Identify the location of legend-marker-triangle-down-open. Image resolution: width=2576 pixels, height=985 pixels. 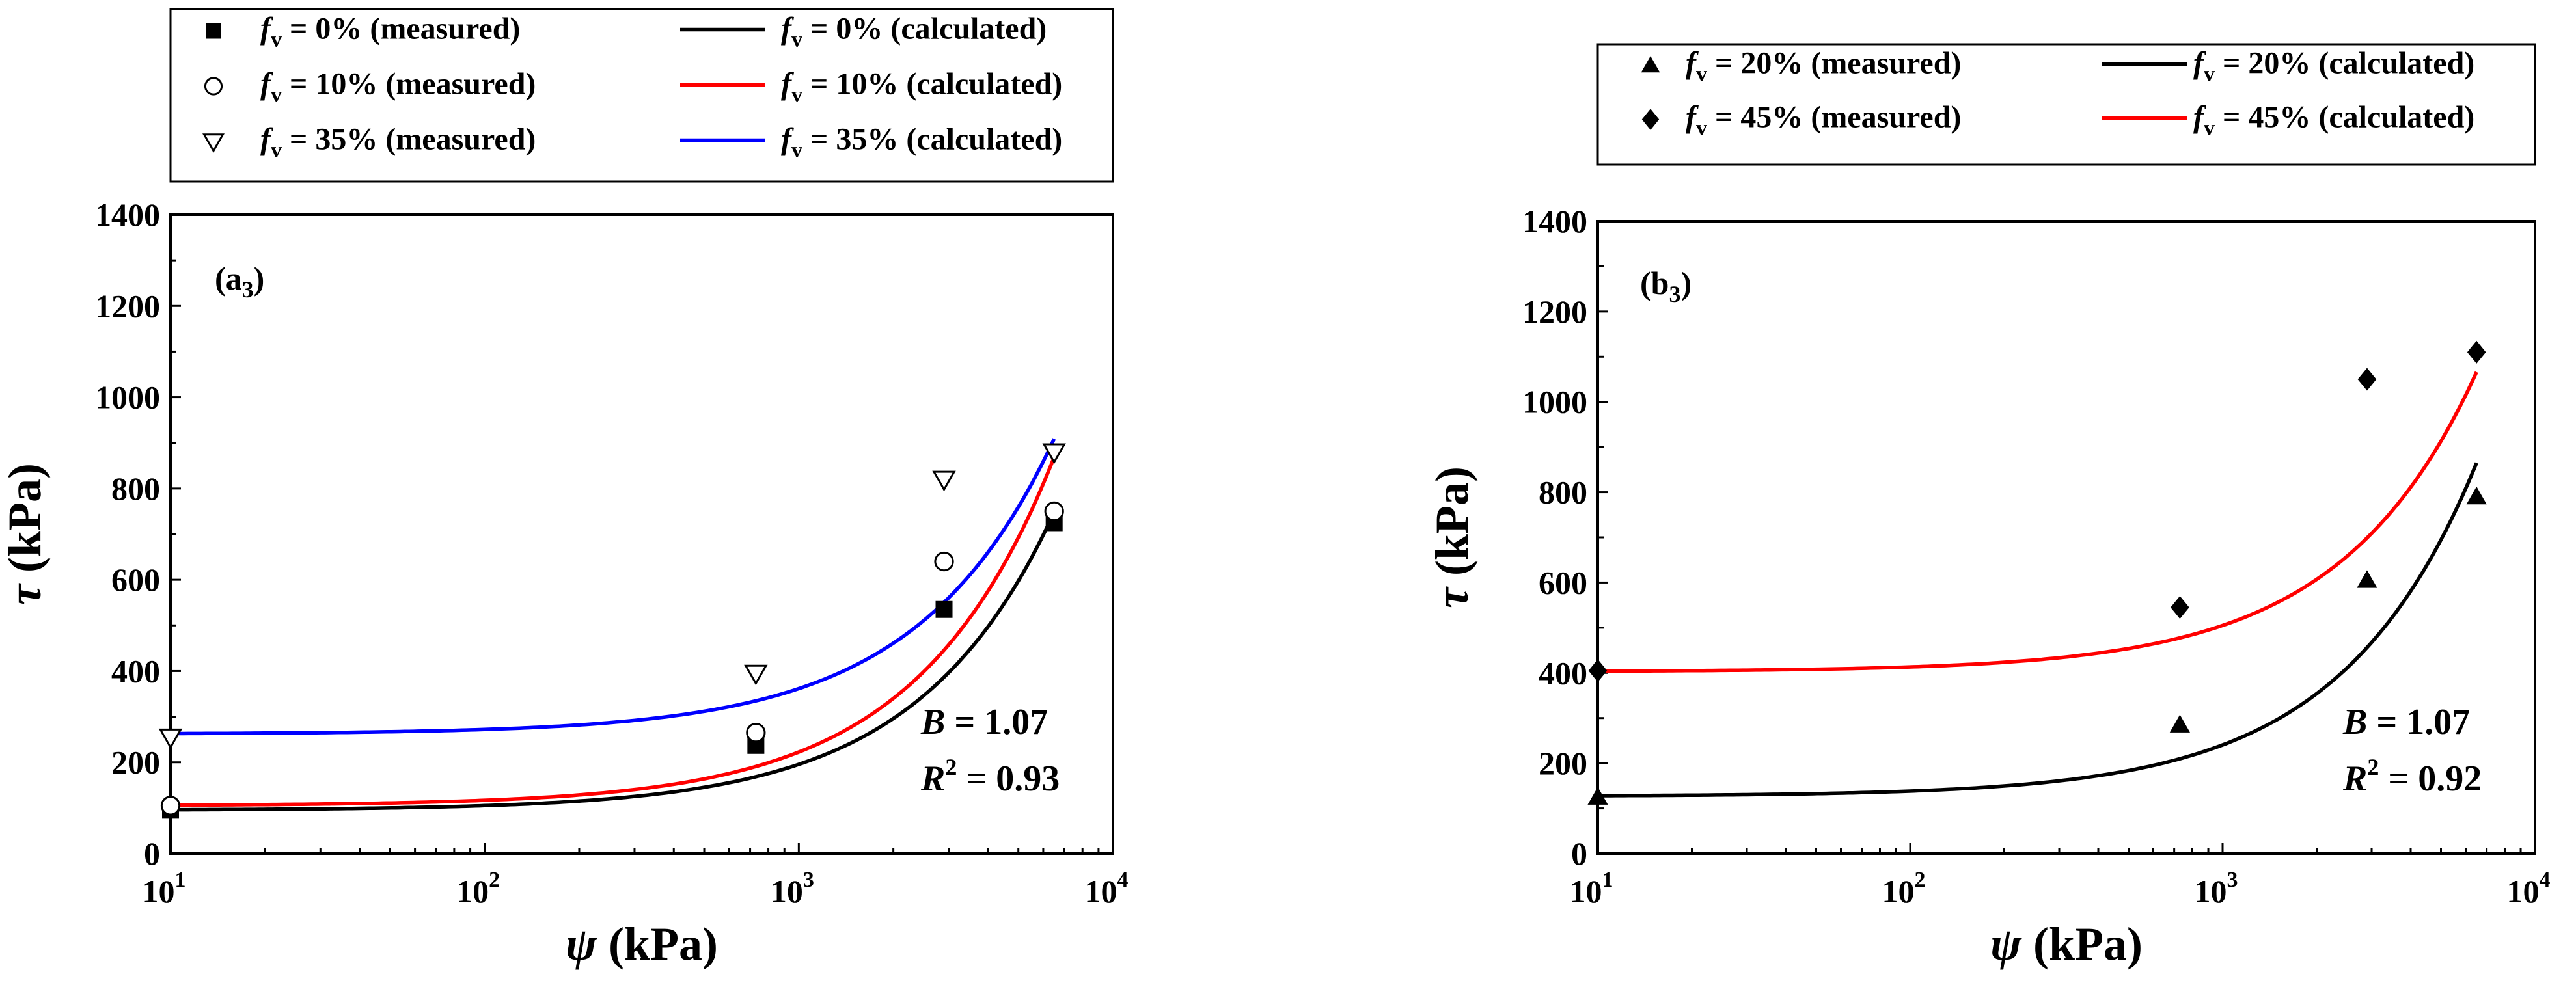
(214, 143).